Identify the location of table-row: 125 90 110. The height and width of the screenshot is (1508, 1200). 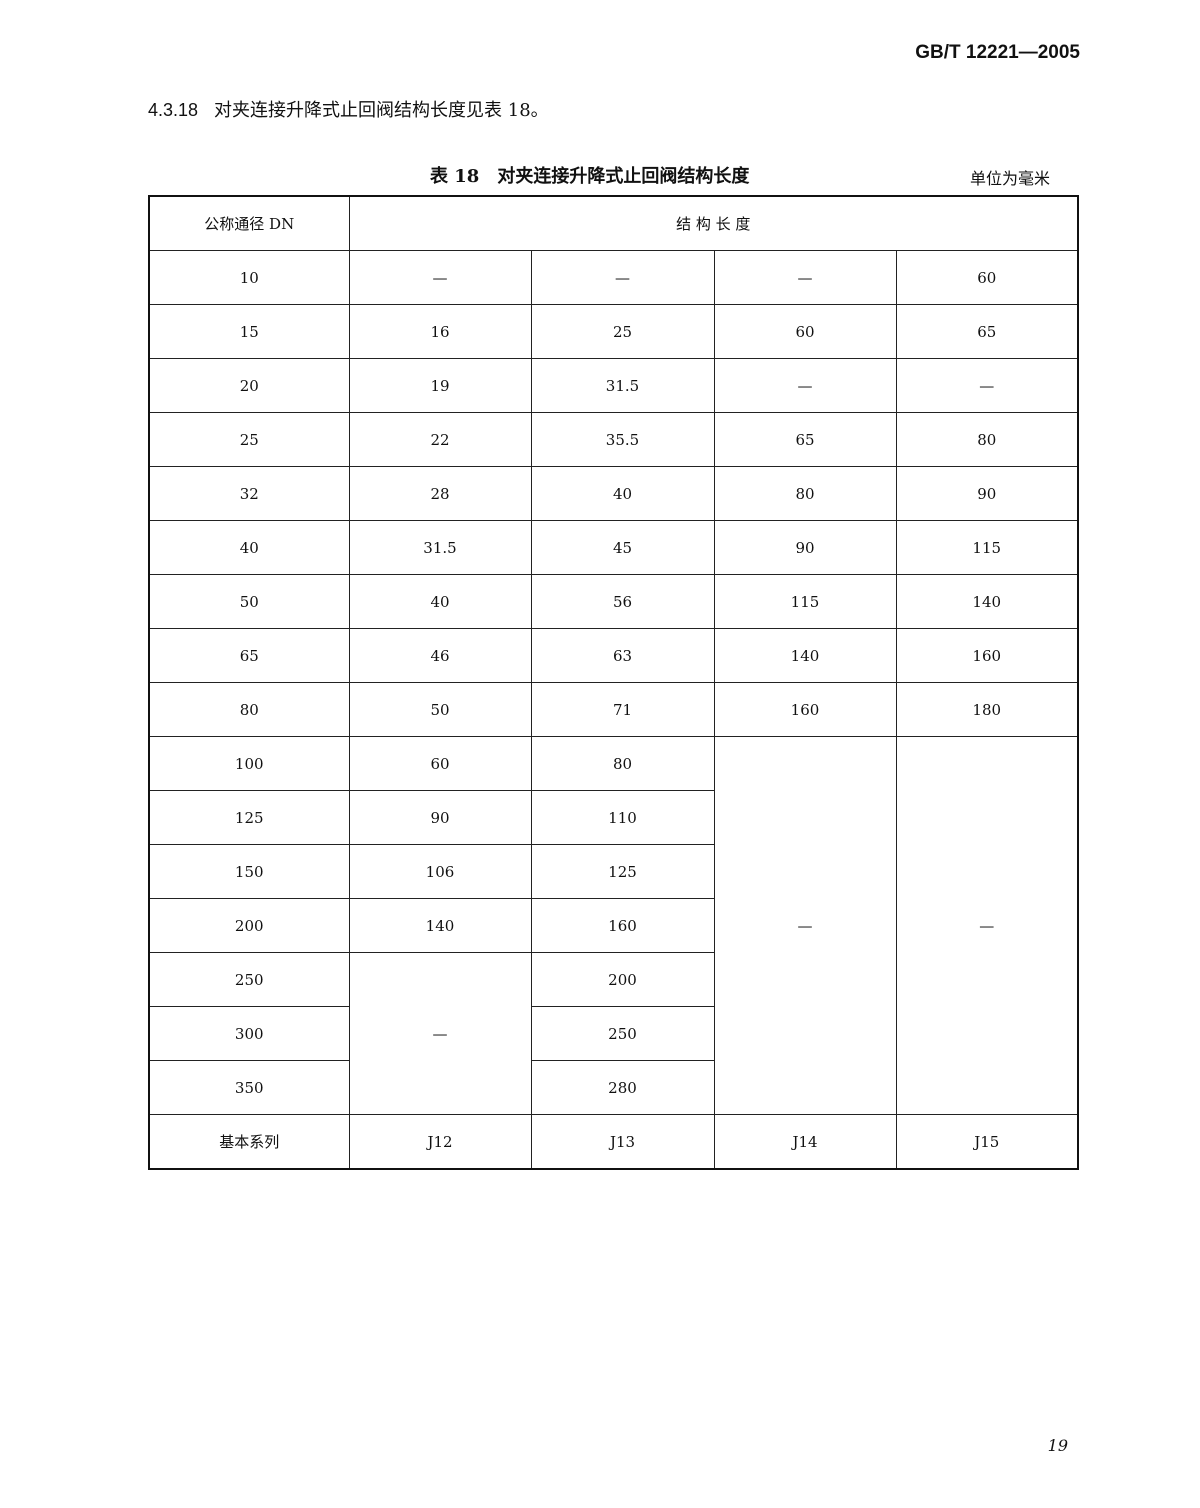
(613, 817).